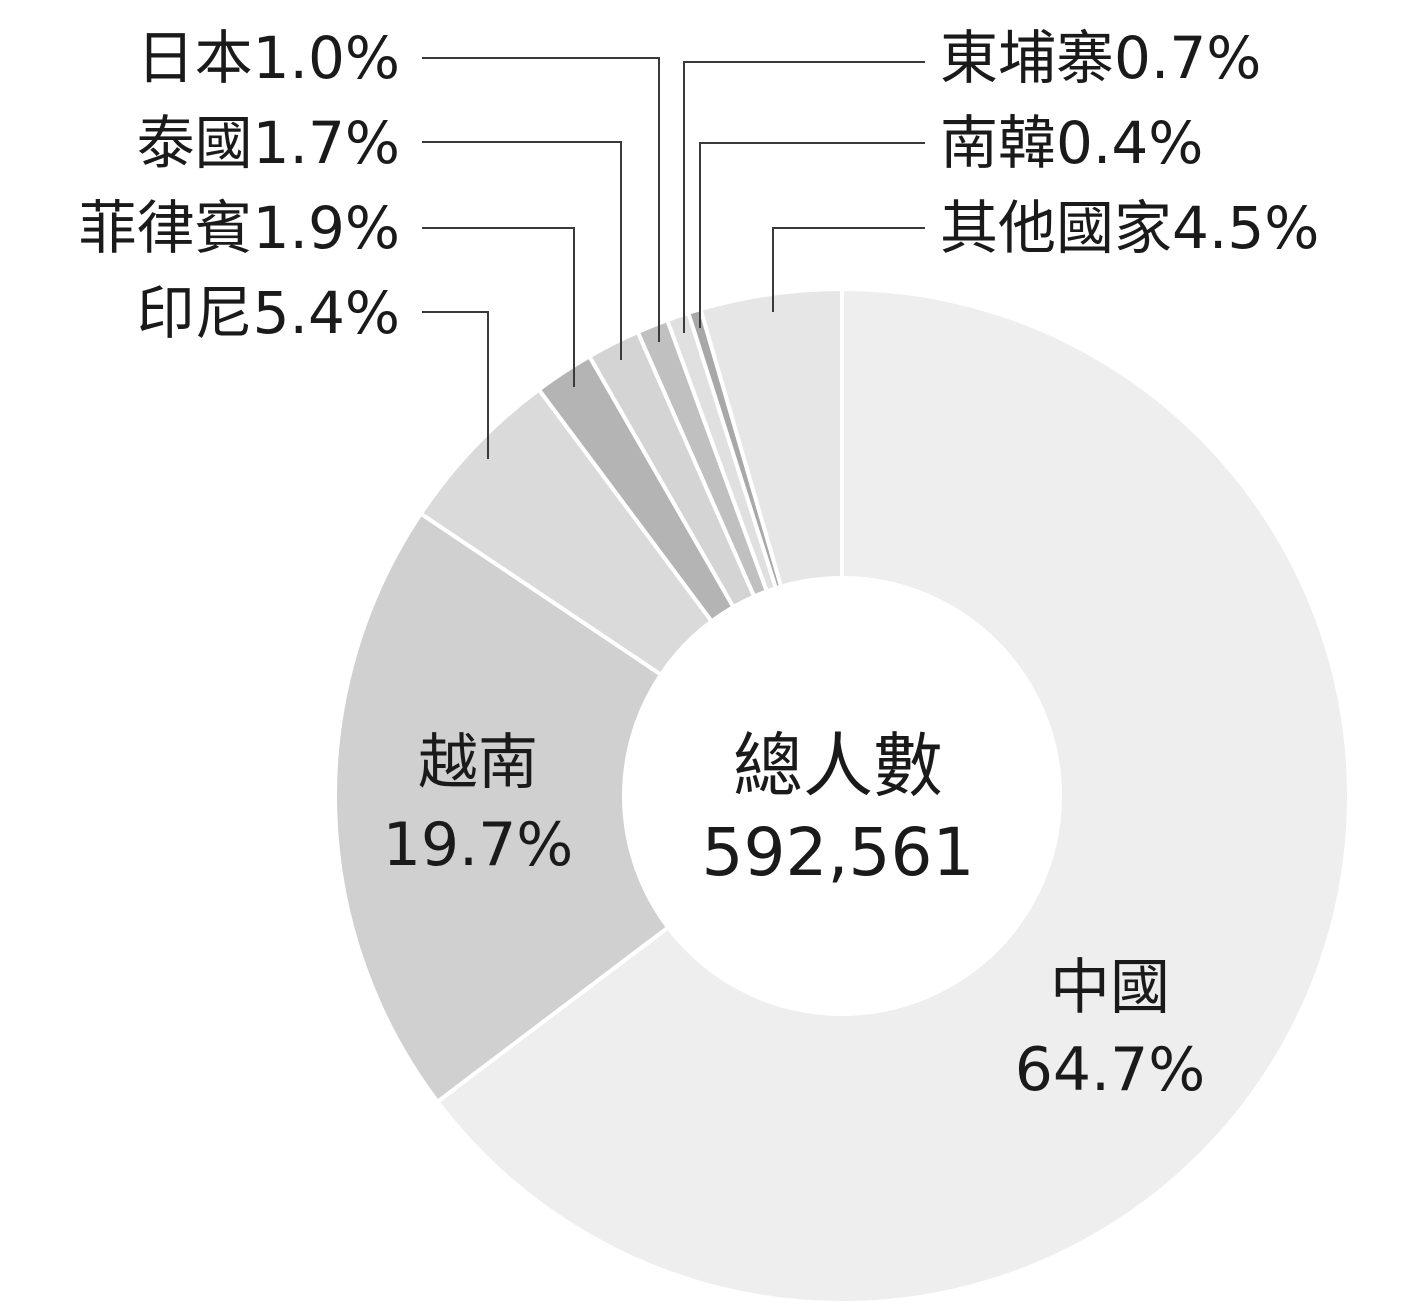  I want to click on center-total-value: 592,561, so click(838, 852).